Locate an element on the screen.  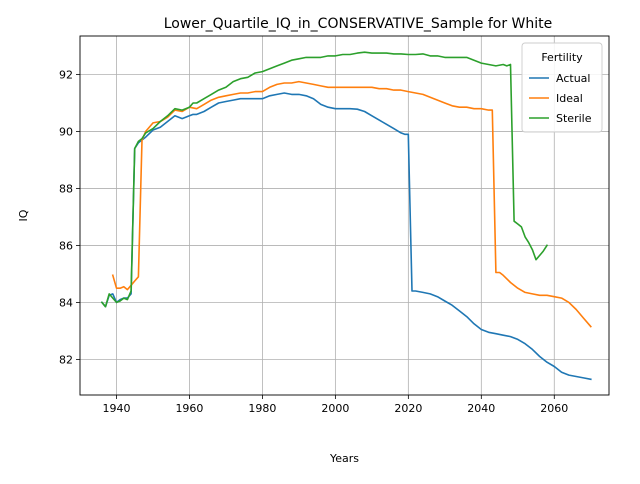
y-tick-label: 90 is located at coordinates (66, 131).